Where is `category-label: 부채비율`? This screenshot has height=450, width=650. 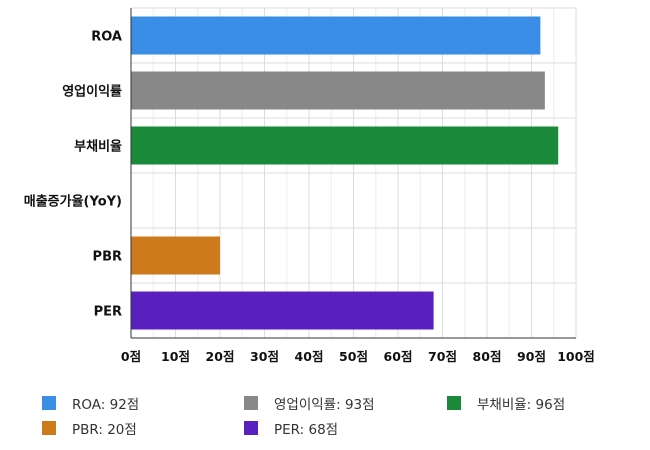
category-label: 부채비율 is located at coordinates (98, 147).